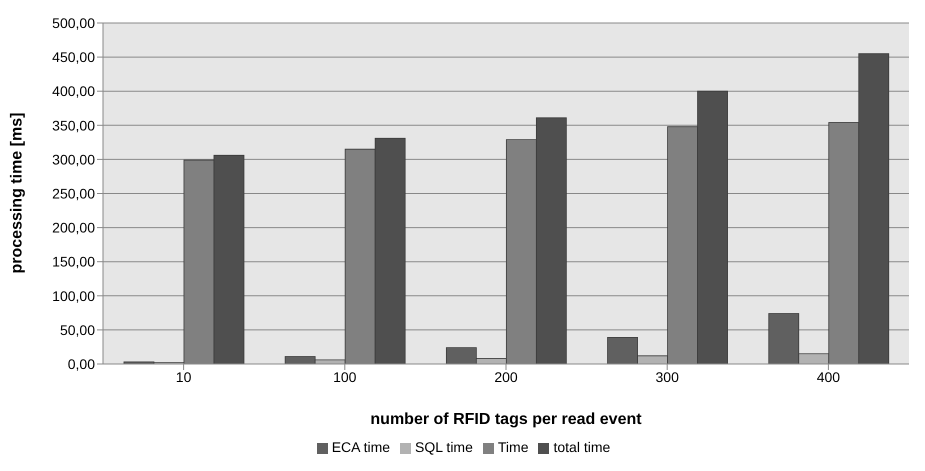  I want to click on x-tick-label: 100, so click(345, 376).